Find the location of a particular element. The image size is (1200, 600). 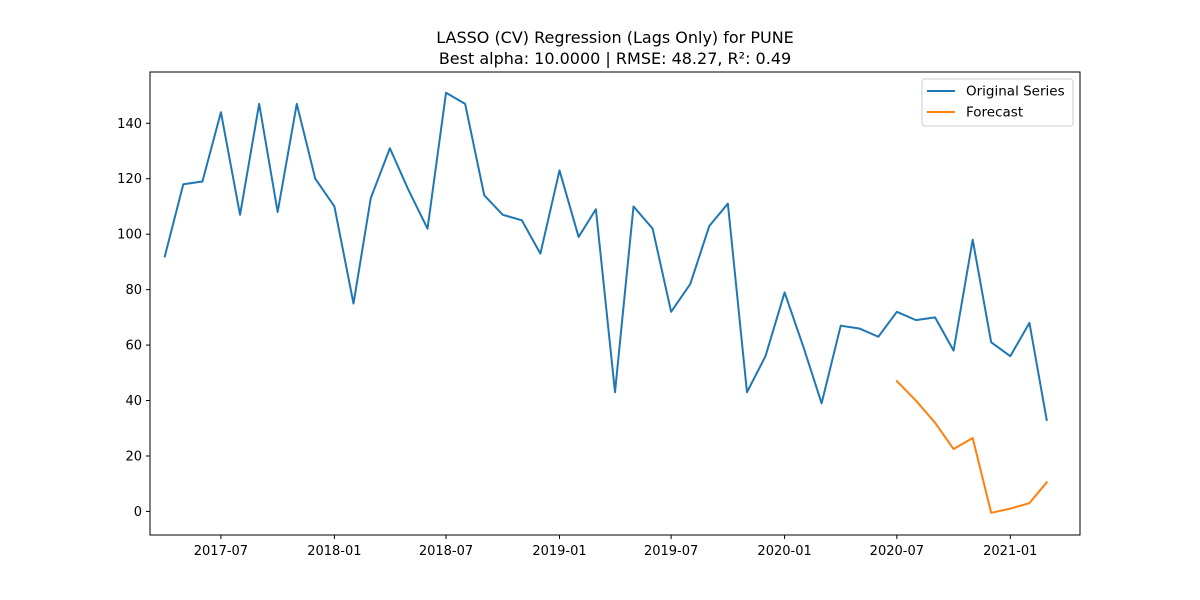

y-tick-label: 120 is located at coordinates (129, 179).